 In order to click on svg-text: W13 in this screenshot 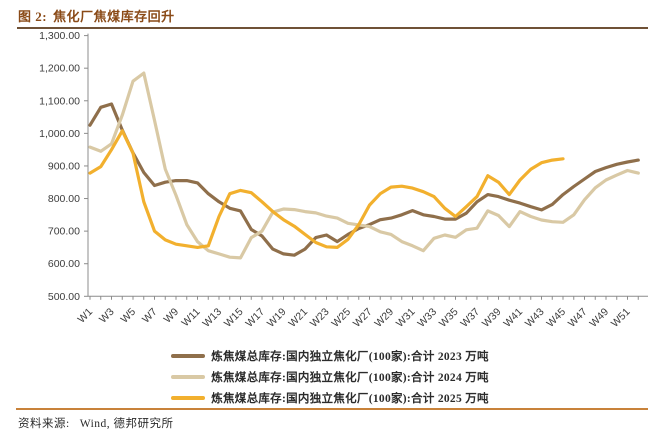, I will do `click(212, 318)`.